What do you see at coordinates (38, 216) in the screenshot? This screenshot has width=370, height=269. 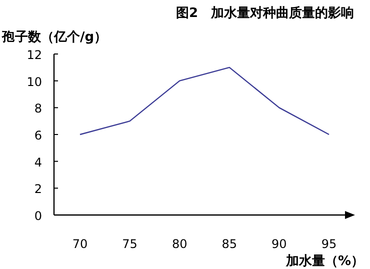 I see `y-tick-label: 0` at bounding box center [38, 216].